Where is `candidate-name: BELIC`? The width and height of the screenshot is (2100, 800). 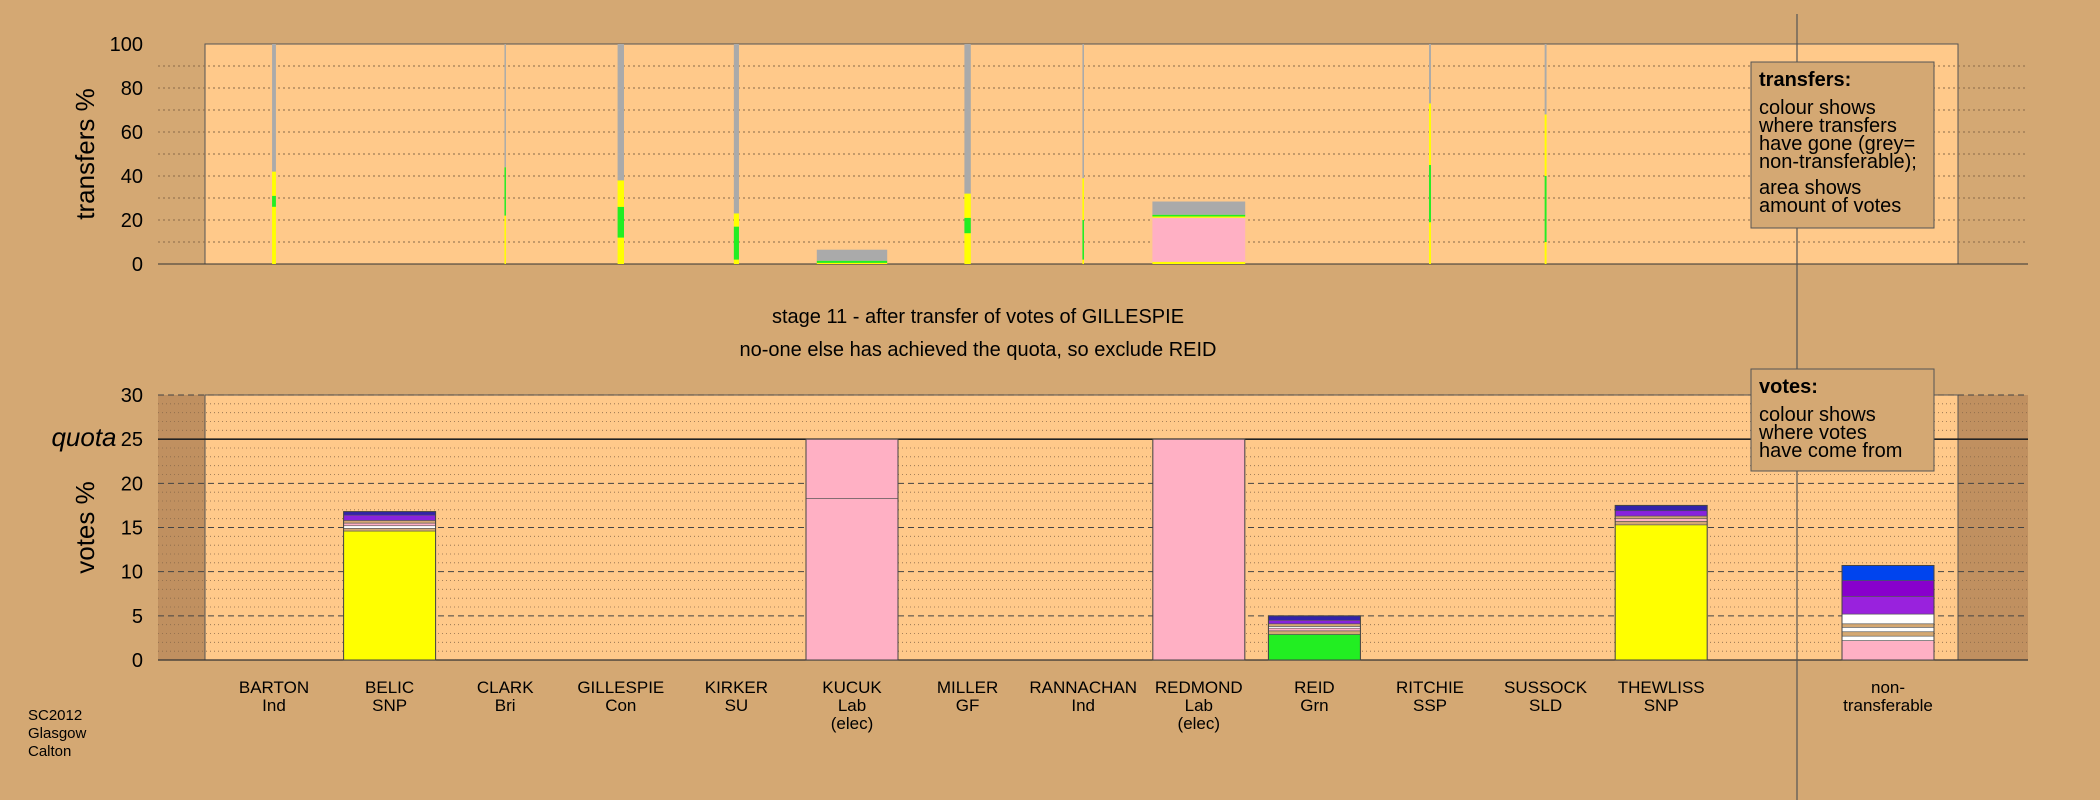 candidate-name: BELIC is located at coordinates (389, 687).